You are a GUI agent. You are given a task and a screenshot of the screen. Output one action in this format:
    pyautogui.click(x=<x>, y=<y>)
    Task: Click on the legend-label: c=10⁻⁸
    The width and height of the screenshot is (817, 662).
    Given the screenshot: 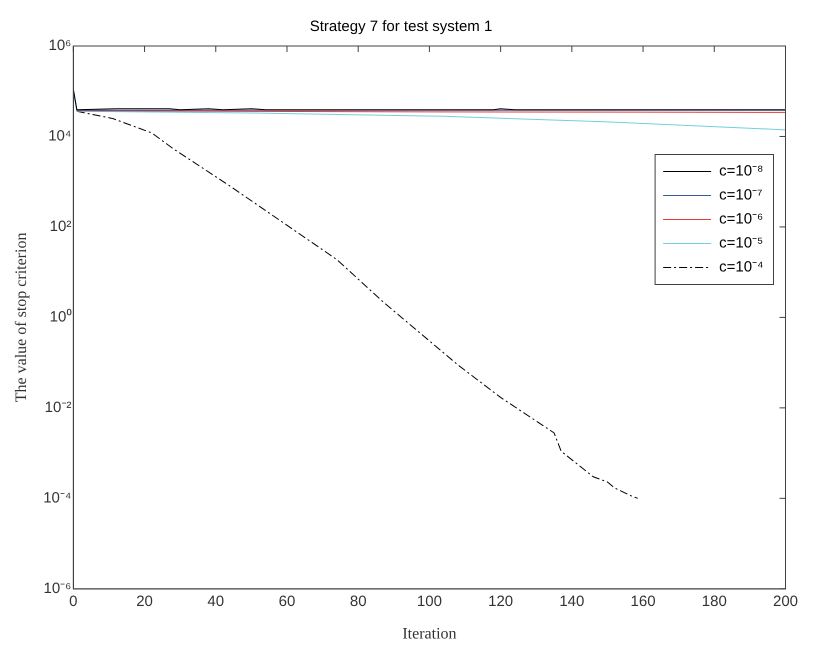 What is the action you would take?
    pyautogui.click(x=741, y=171)
    